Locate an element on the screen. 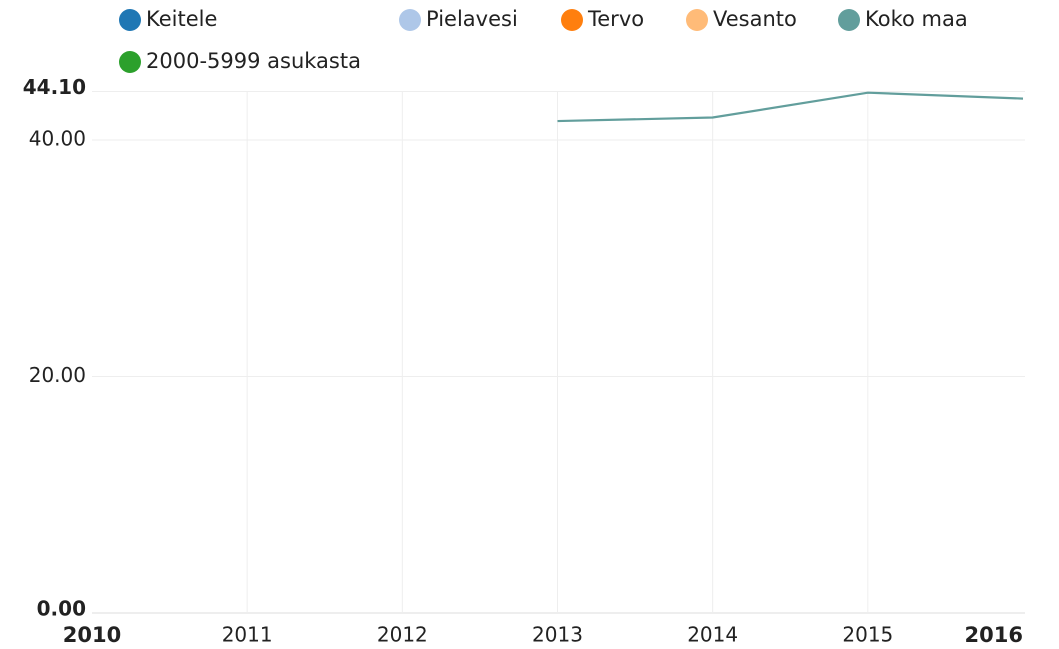 The image size is (1059, 649). legend-label: Keitele is located at coordinates (181, 19).